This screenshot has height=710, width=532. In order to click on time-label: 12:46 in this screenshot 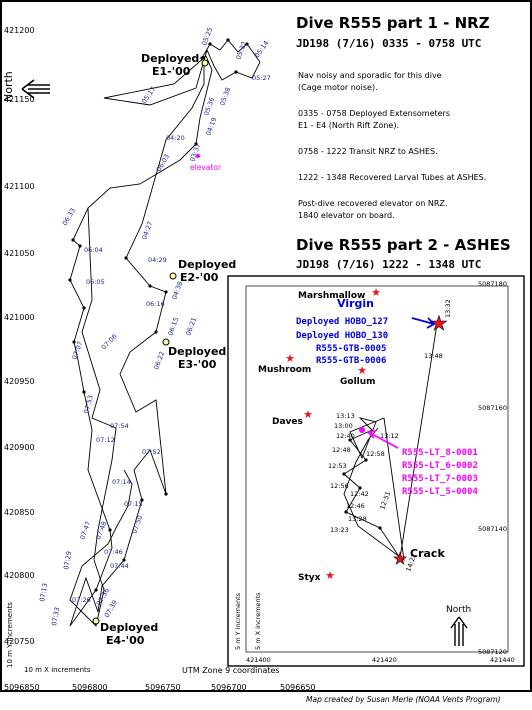, I will do `click(355, 506)`.